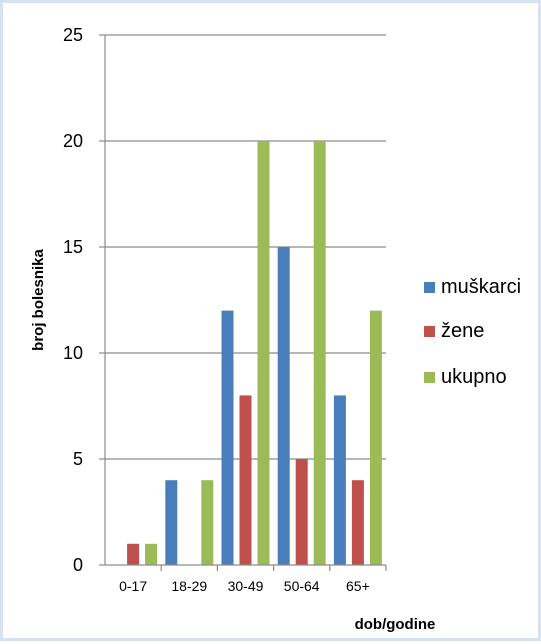 The image size is (541, 644). Describe the element at coordinates (301, 512) in the screenshot. I see `bar-žene-50-64` at that location.